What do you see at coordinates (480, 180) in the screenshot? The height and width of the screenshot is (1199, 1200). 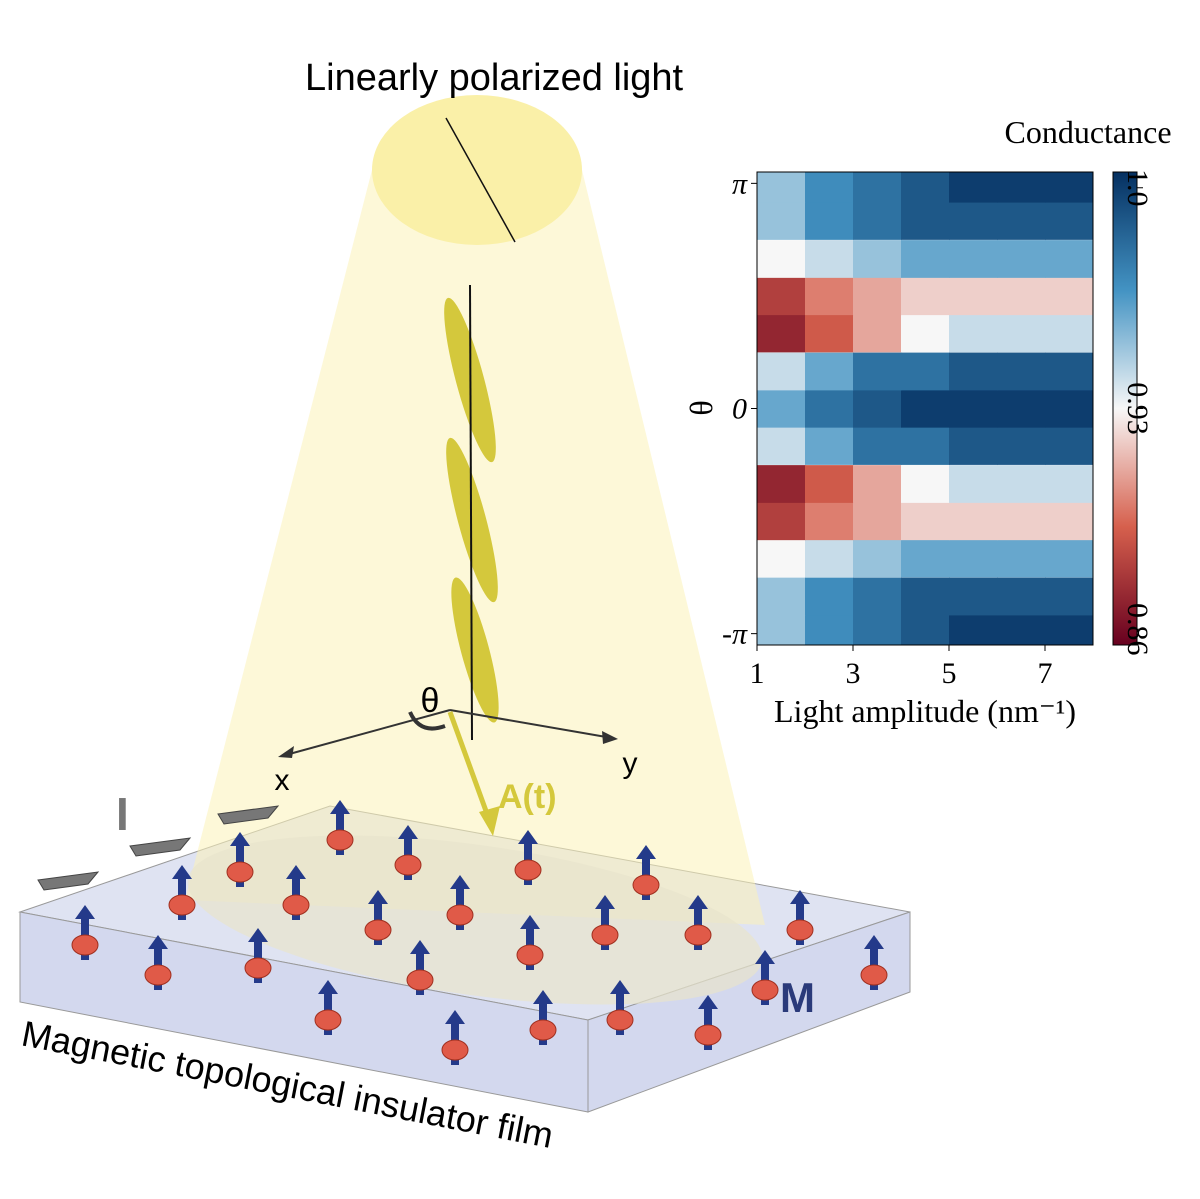 I see `polarization-line` at bounding box center [480, 180].